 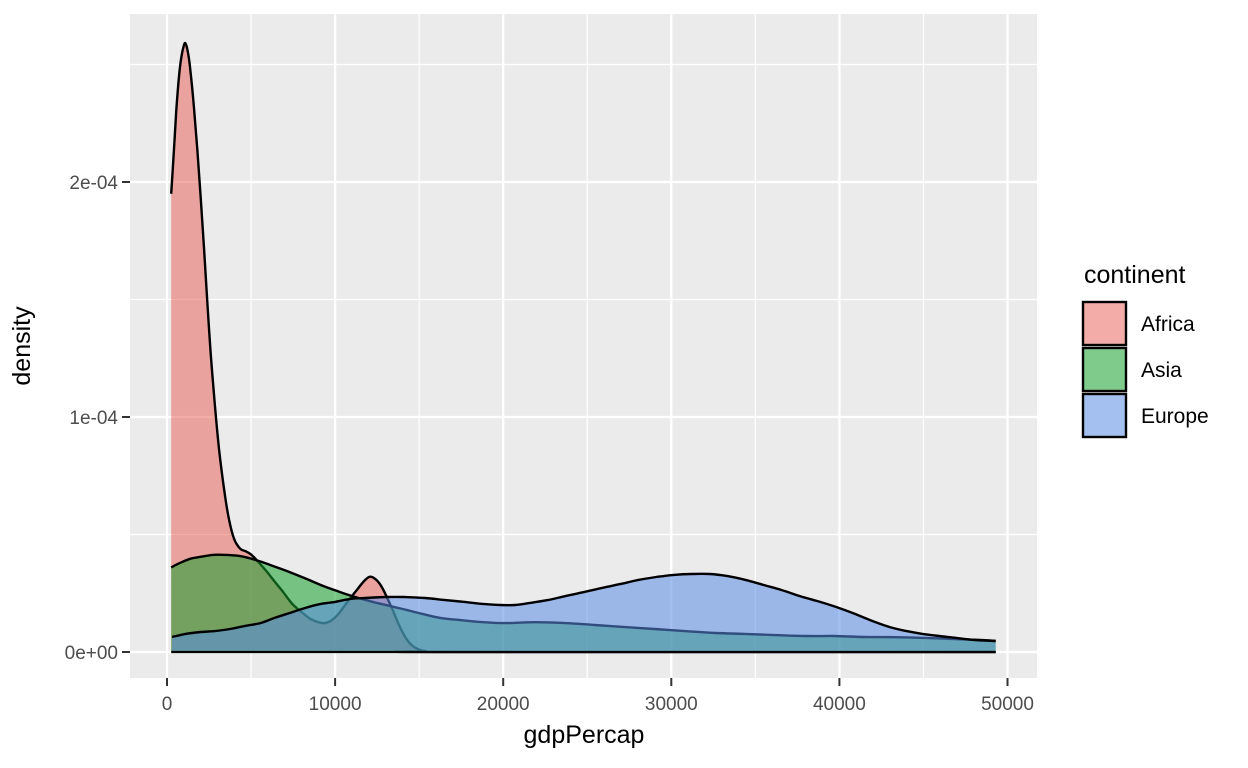 I want to click on legend-label-africa: Africa, so click(x=1168, y=324).